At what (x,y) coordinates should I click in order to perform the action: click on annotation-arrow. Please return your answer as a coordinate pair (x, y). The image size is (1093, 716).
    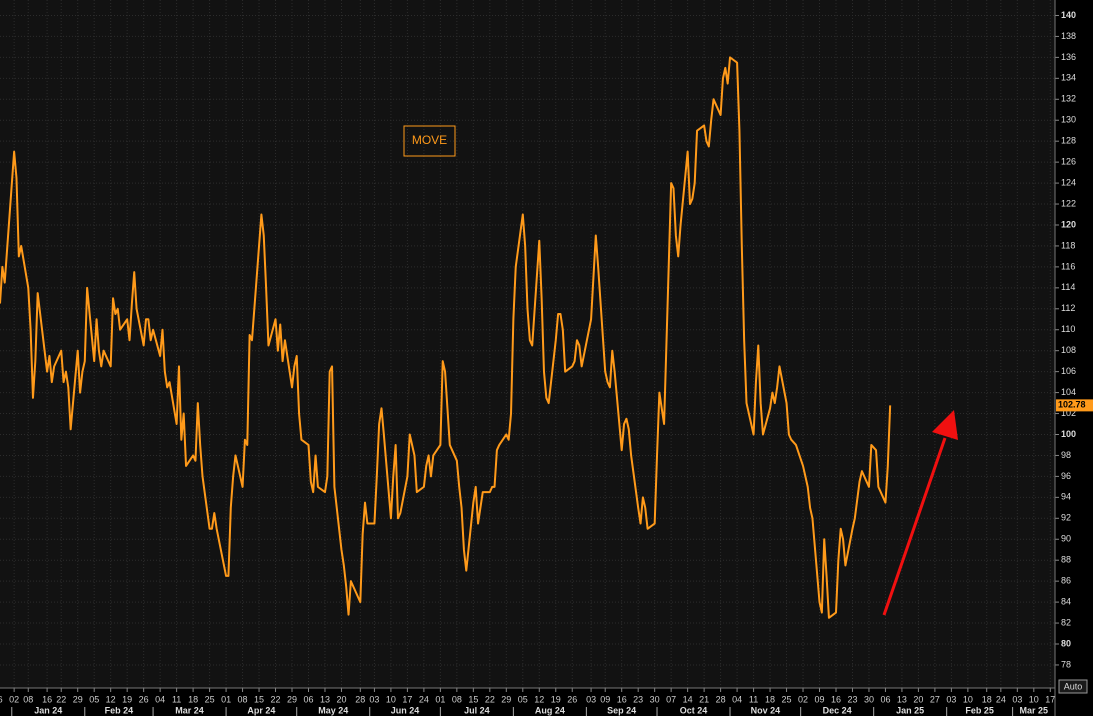
    Looking at the image, I should click on (920, 513).